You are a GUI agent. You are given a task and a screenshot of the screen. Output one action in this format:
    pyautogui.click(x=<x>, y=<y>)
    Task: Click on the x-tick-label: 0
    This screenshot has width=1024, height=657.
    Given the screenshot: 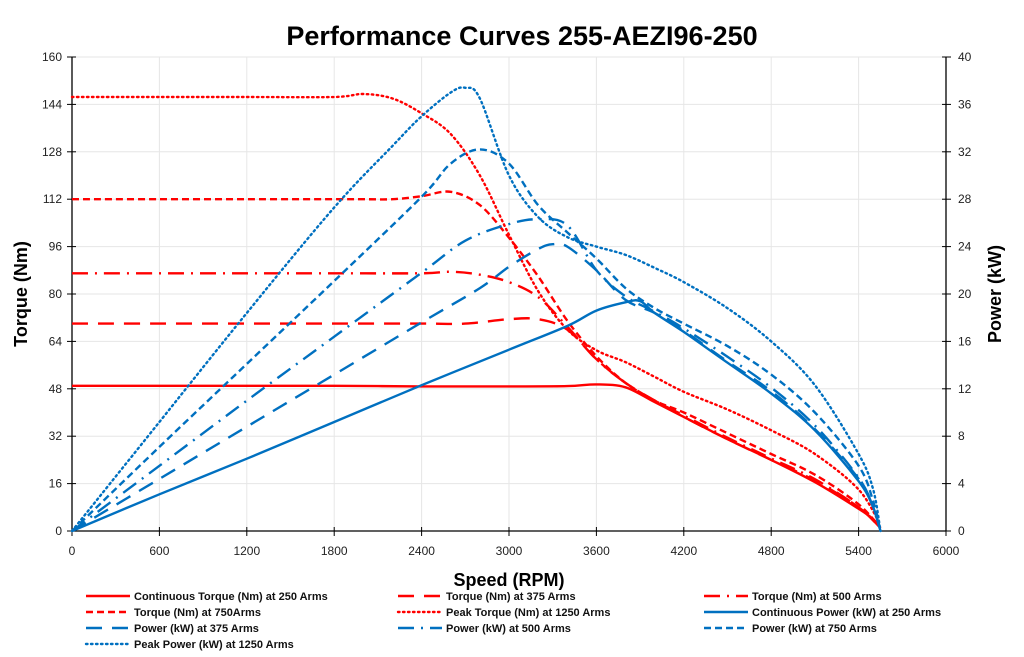 What is the action you would take?
    pyautogui.click(x=72, y=551)
    